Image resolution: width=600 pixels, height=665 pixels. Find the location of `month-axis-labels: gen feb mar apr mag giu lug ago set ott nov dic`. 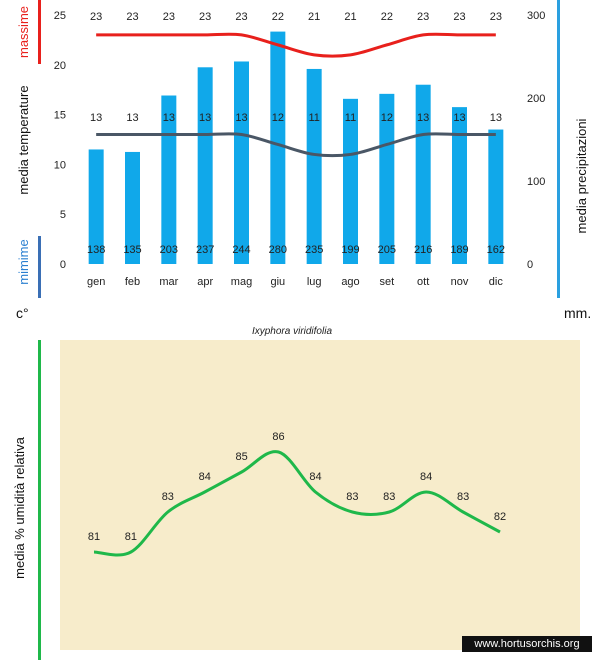

month-axis-labels: gen feb mar apr mag giu lug ago set ott nov dic is located at coordinates (295, 282).